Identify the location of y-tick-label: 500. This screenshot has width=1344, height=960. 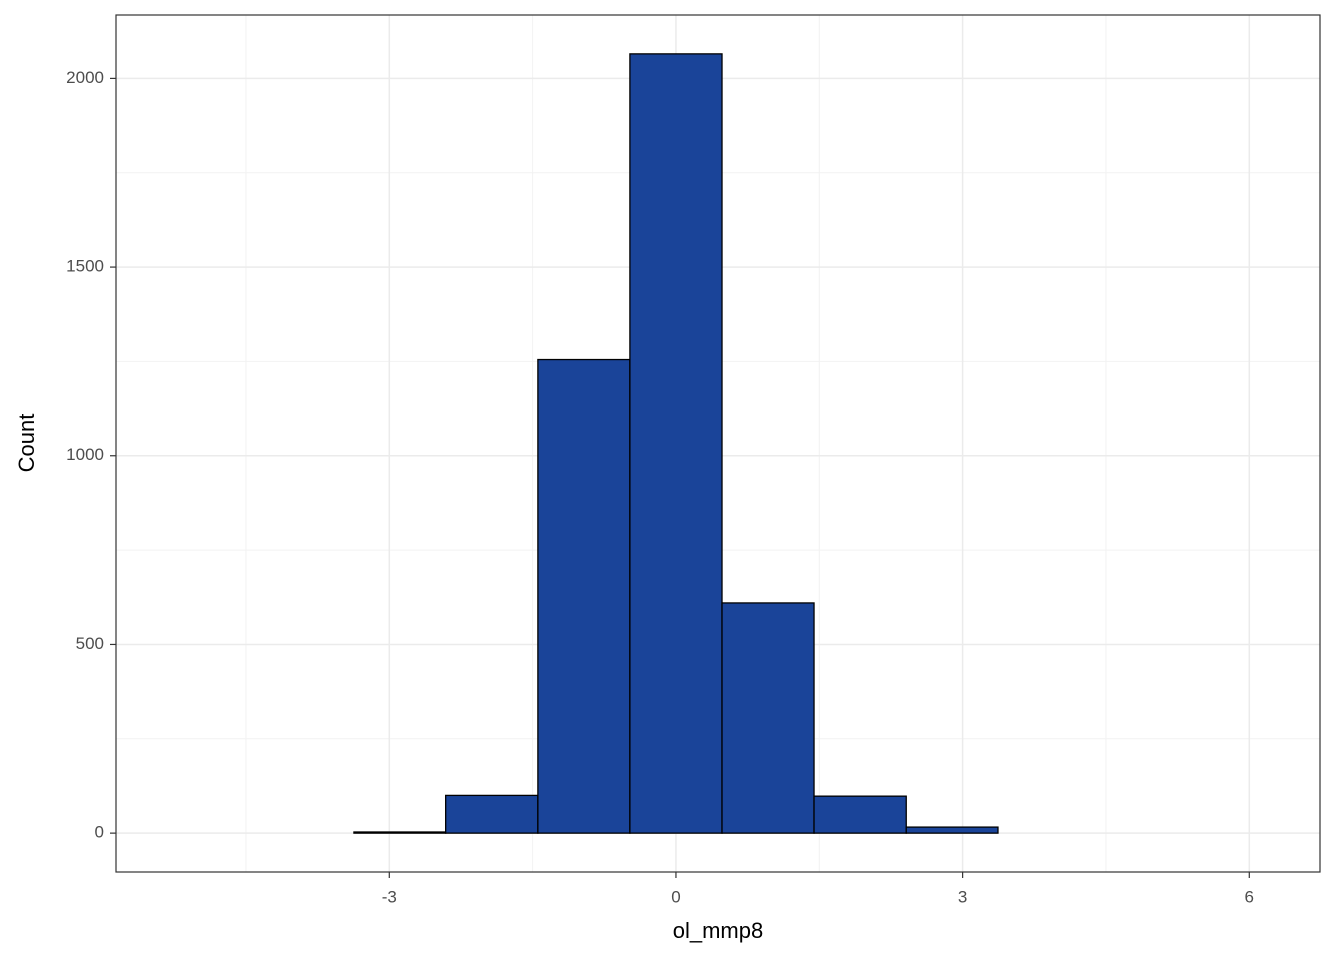
(90, 643).